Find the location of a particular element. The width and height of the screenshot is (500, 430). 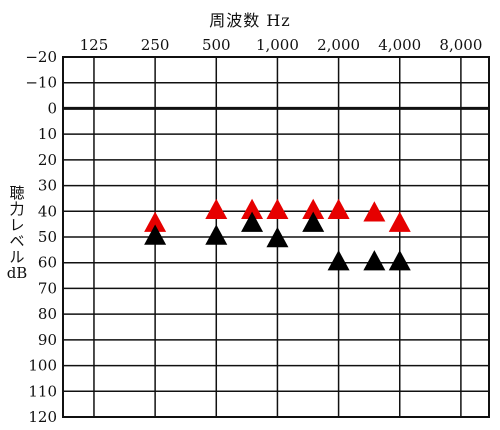

y-tick-label: 20 is located at coordinates (47, 160).